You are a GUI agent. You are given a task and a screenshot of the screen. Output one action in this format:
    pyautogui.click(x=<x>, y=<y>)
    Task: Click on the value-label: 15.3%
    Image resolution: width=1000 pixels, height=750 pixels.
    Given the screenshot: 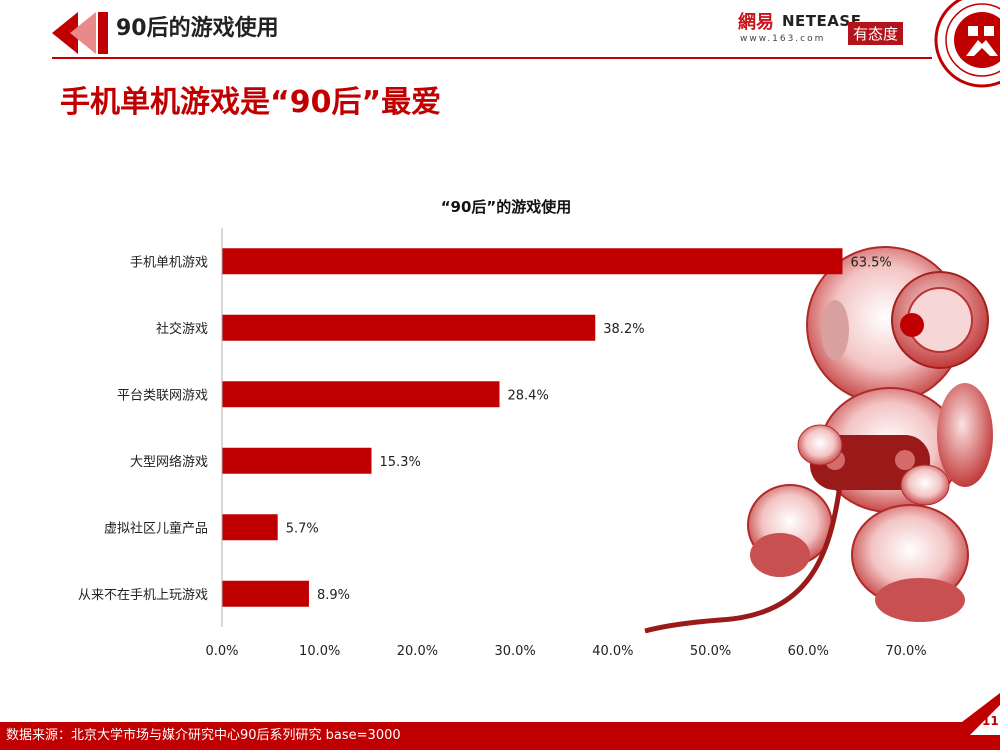 What is the action you would take?
    pyautogui.click(x=400, y=462)
    